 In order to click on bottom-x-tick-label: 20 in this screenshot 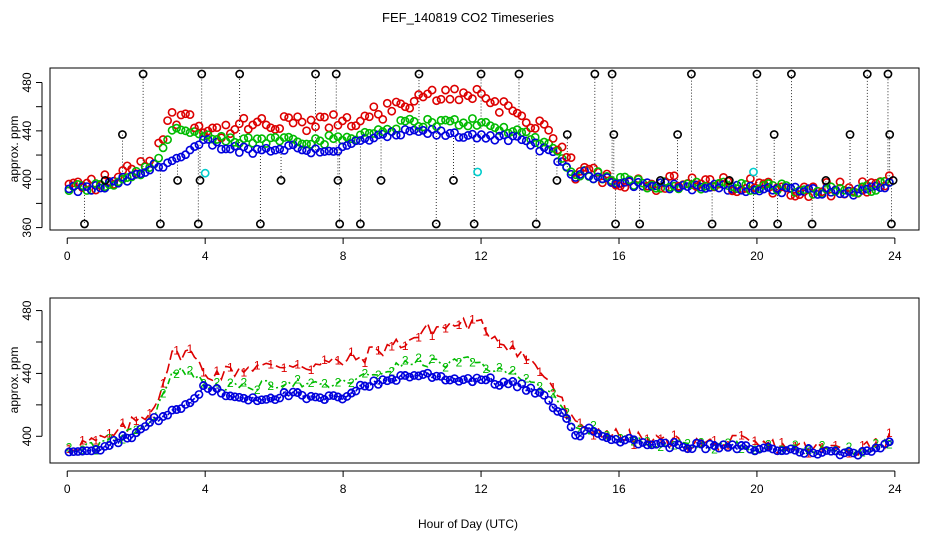, I will do `click(757, 489)`.